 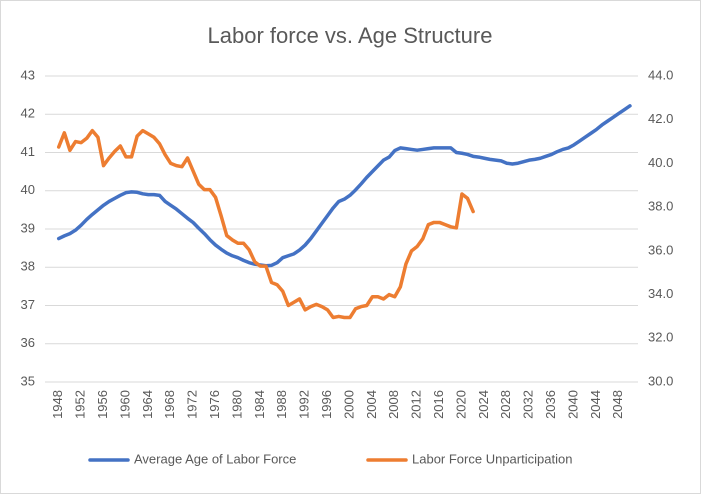 What do you see at coordinates (438, 404) in the screenshot?
I see `x-tick-label: 2016` at bounding box center [438, 404].